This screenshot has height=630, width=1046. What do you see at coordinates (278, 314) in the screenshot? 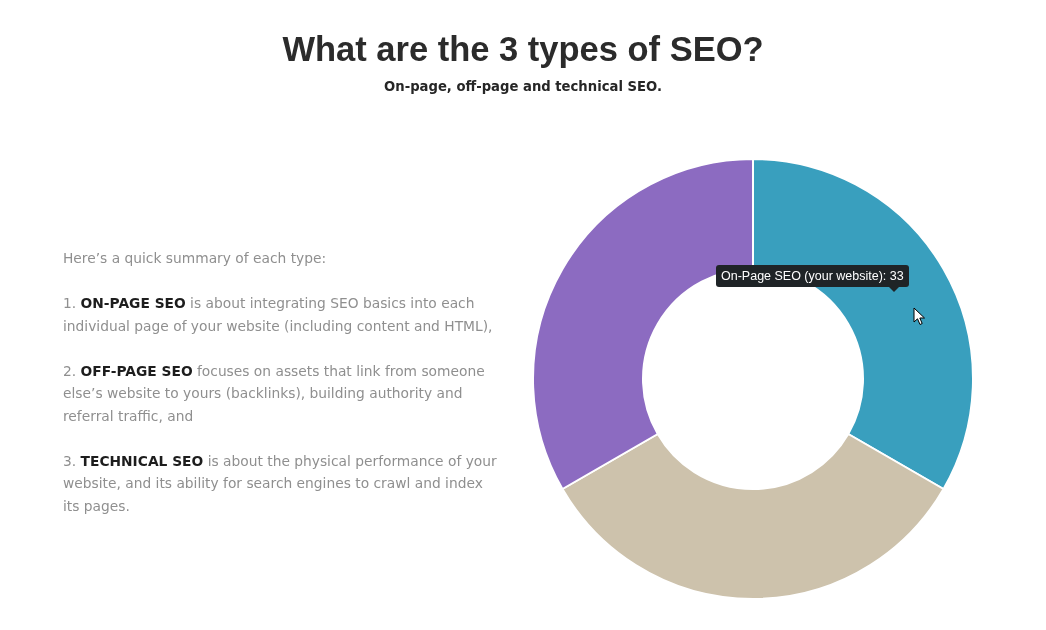
I see `text: 1. ON-PAGE SEO is about integrating SEO basics into each individual page of your website (including content and HTML),` at bounding box center [278, 314].